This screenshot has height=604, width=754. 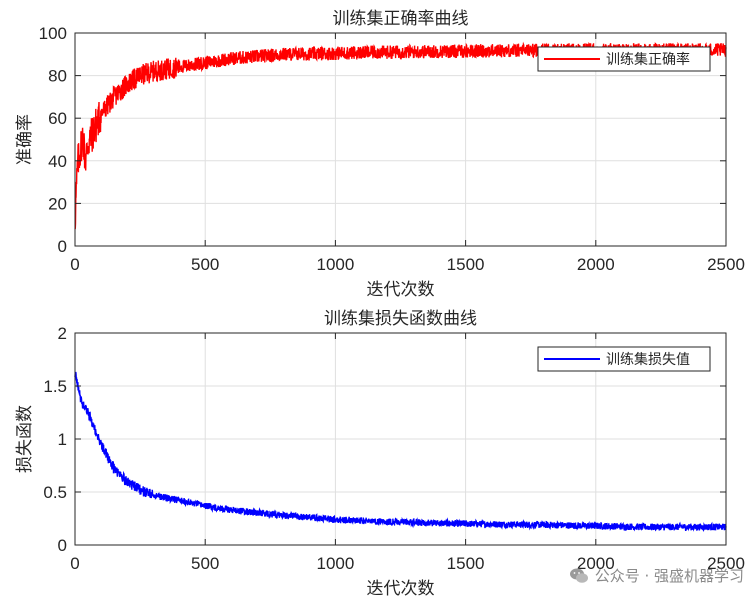 What do you see at coordinates (578, 575) in the screenshot?
I see `wechat-icon` at bounding box center [578, 575].